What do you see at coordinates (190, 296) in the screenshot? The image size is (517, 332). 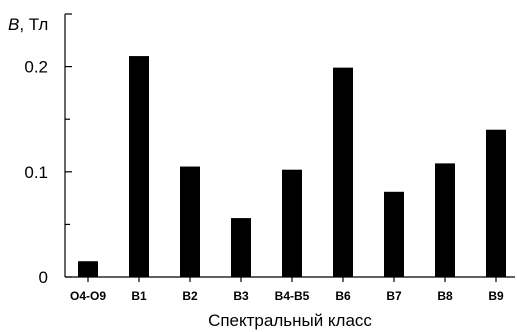 I see `x-tick-label: B2` at bounding box center [190, 296].